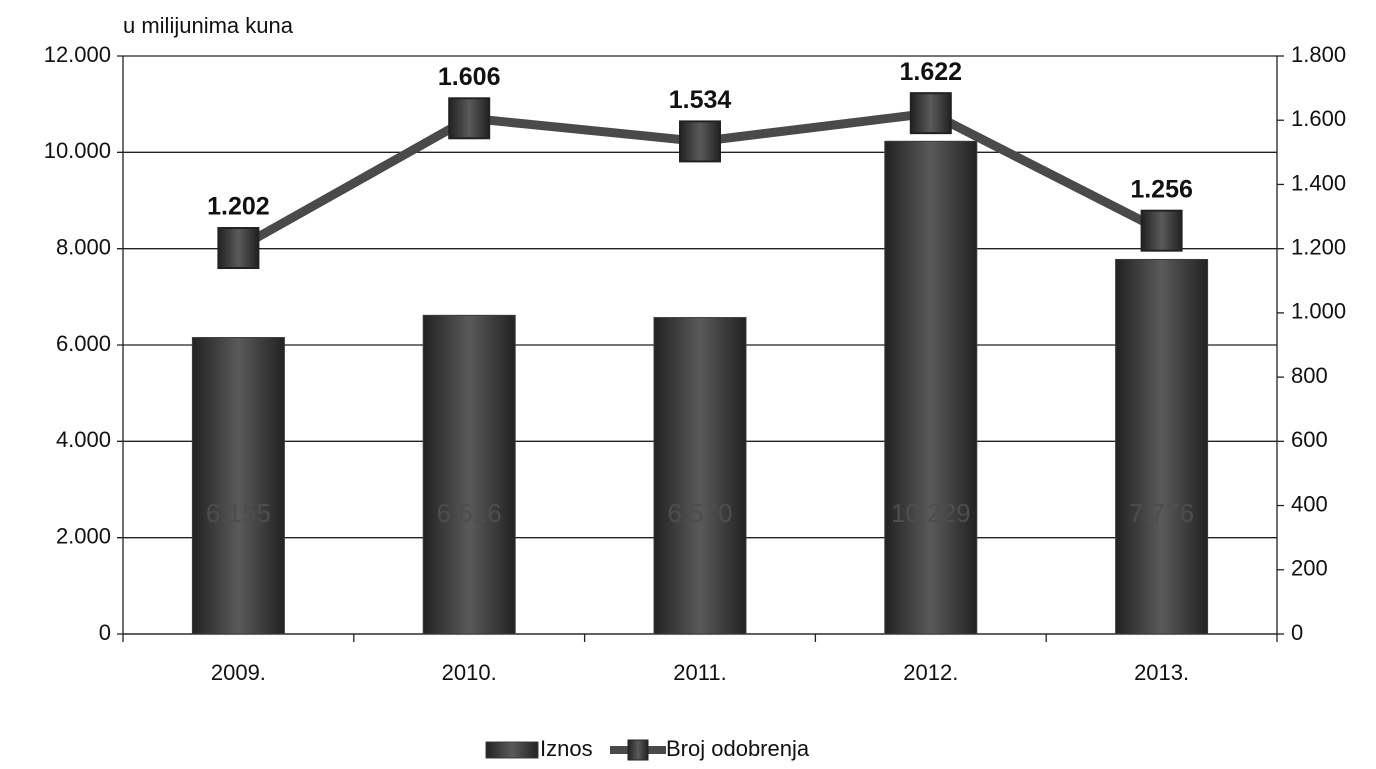 This screenshot has height=769, width=1376. What do you see at coordinates (469, 513) in the screenshot?
I see `bar-value-label: 6.616` at bounding box center [469, 513].